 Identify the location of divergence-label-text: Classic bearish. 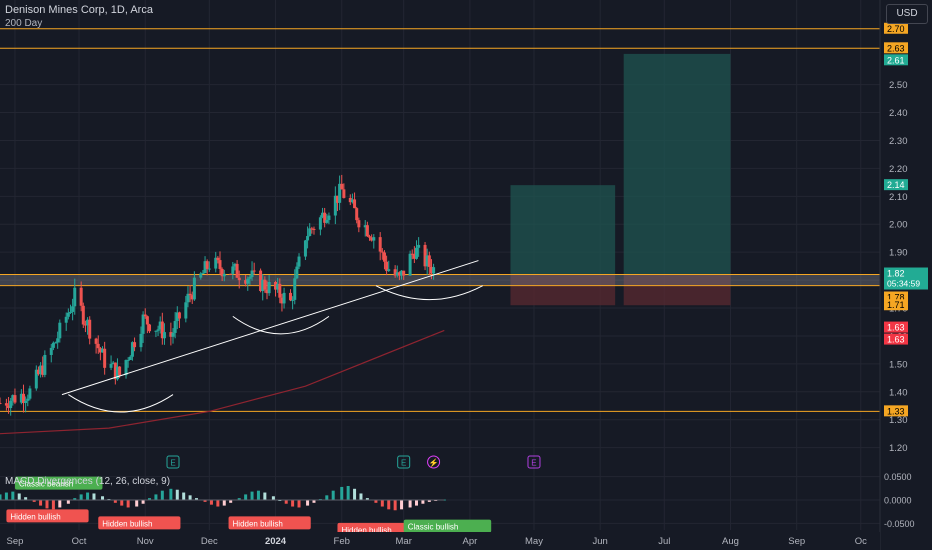
(46, 484).